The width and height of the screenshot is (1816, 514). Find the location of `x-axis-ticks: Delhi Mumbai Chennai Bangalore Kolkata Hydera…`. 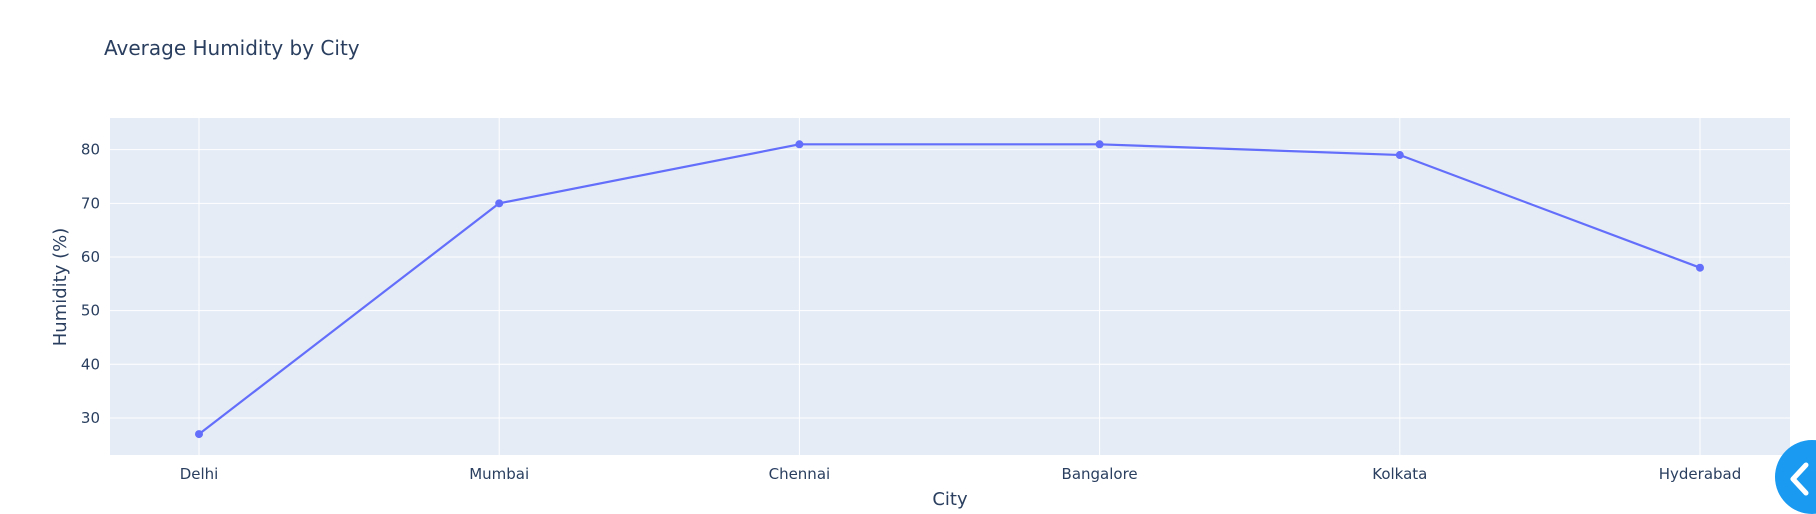

x-axis-ticks: Delhi Mumbai Chennai Bangalore Kolkata Hydera… is located at coordinates (961, 474).